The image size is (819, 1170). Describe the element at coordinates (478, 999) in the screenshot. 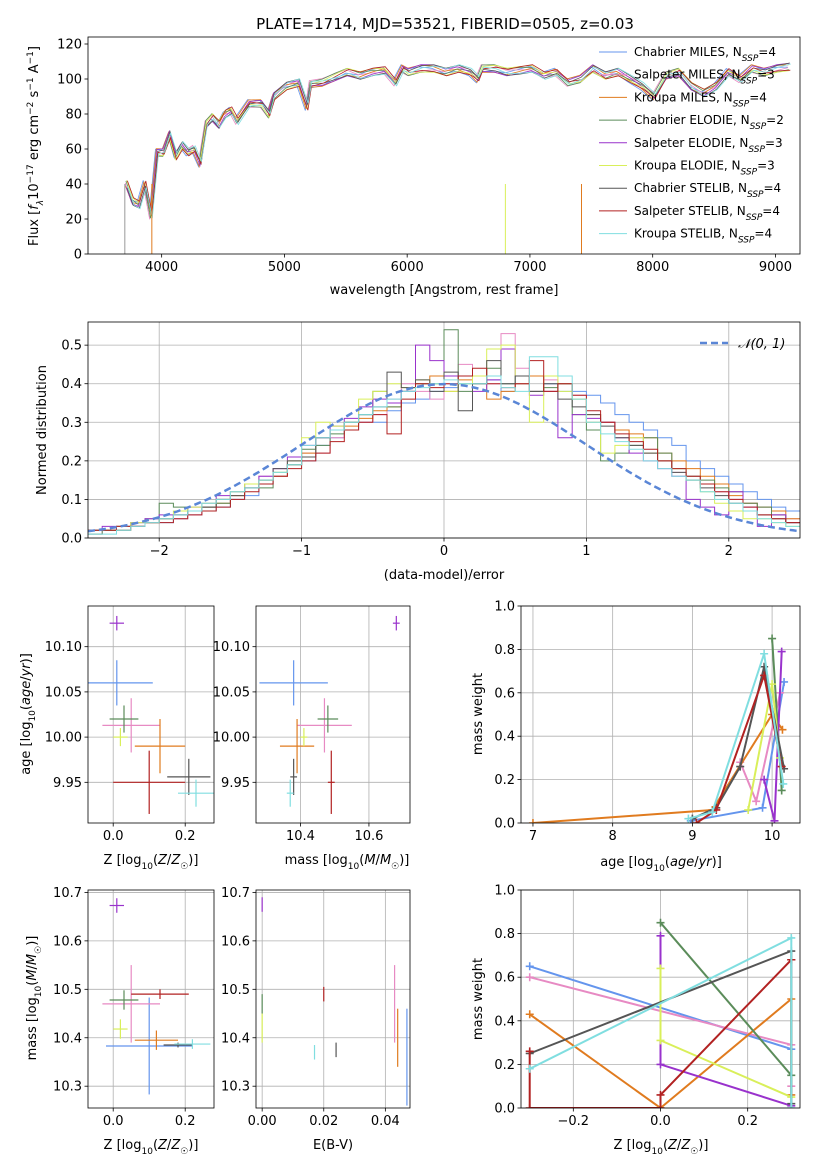

I see `y-axis-label: mass weight` at that location.